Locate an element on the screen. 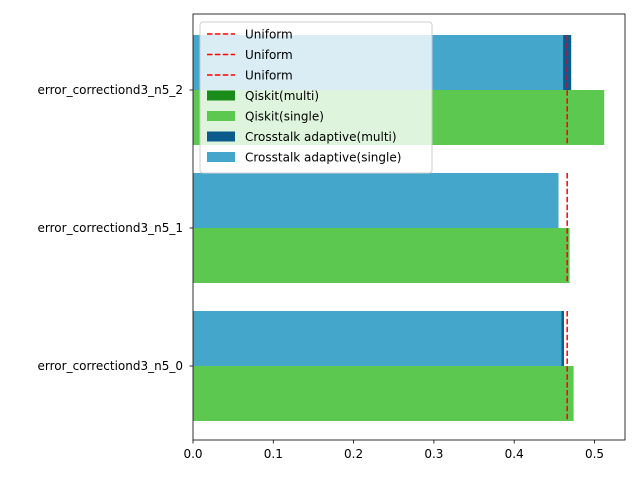 The height and width of the screenshot is (480, 640). legend-label-5: Crosstalk adaptive(multi) is located at coordinates (321, 137).